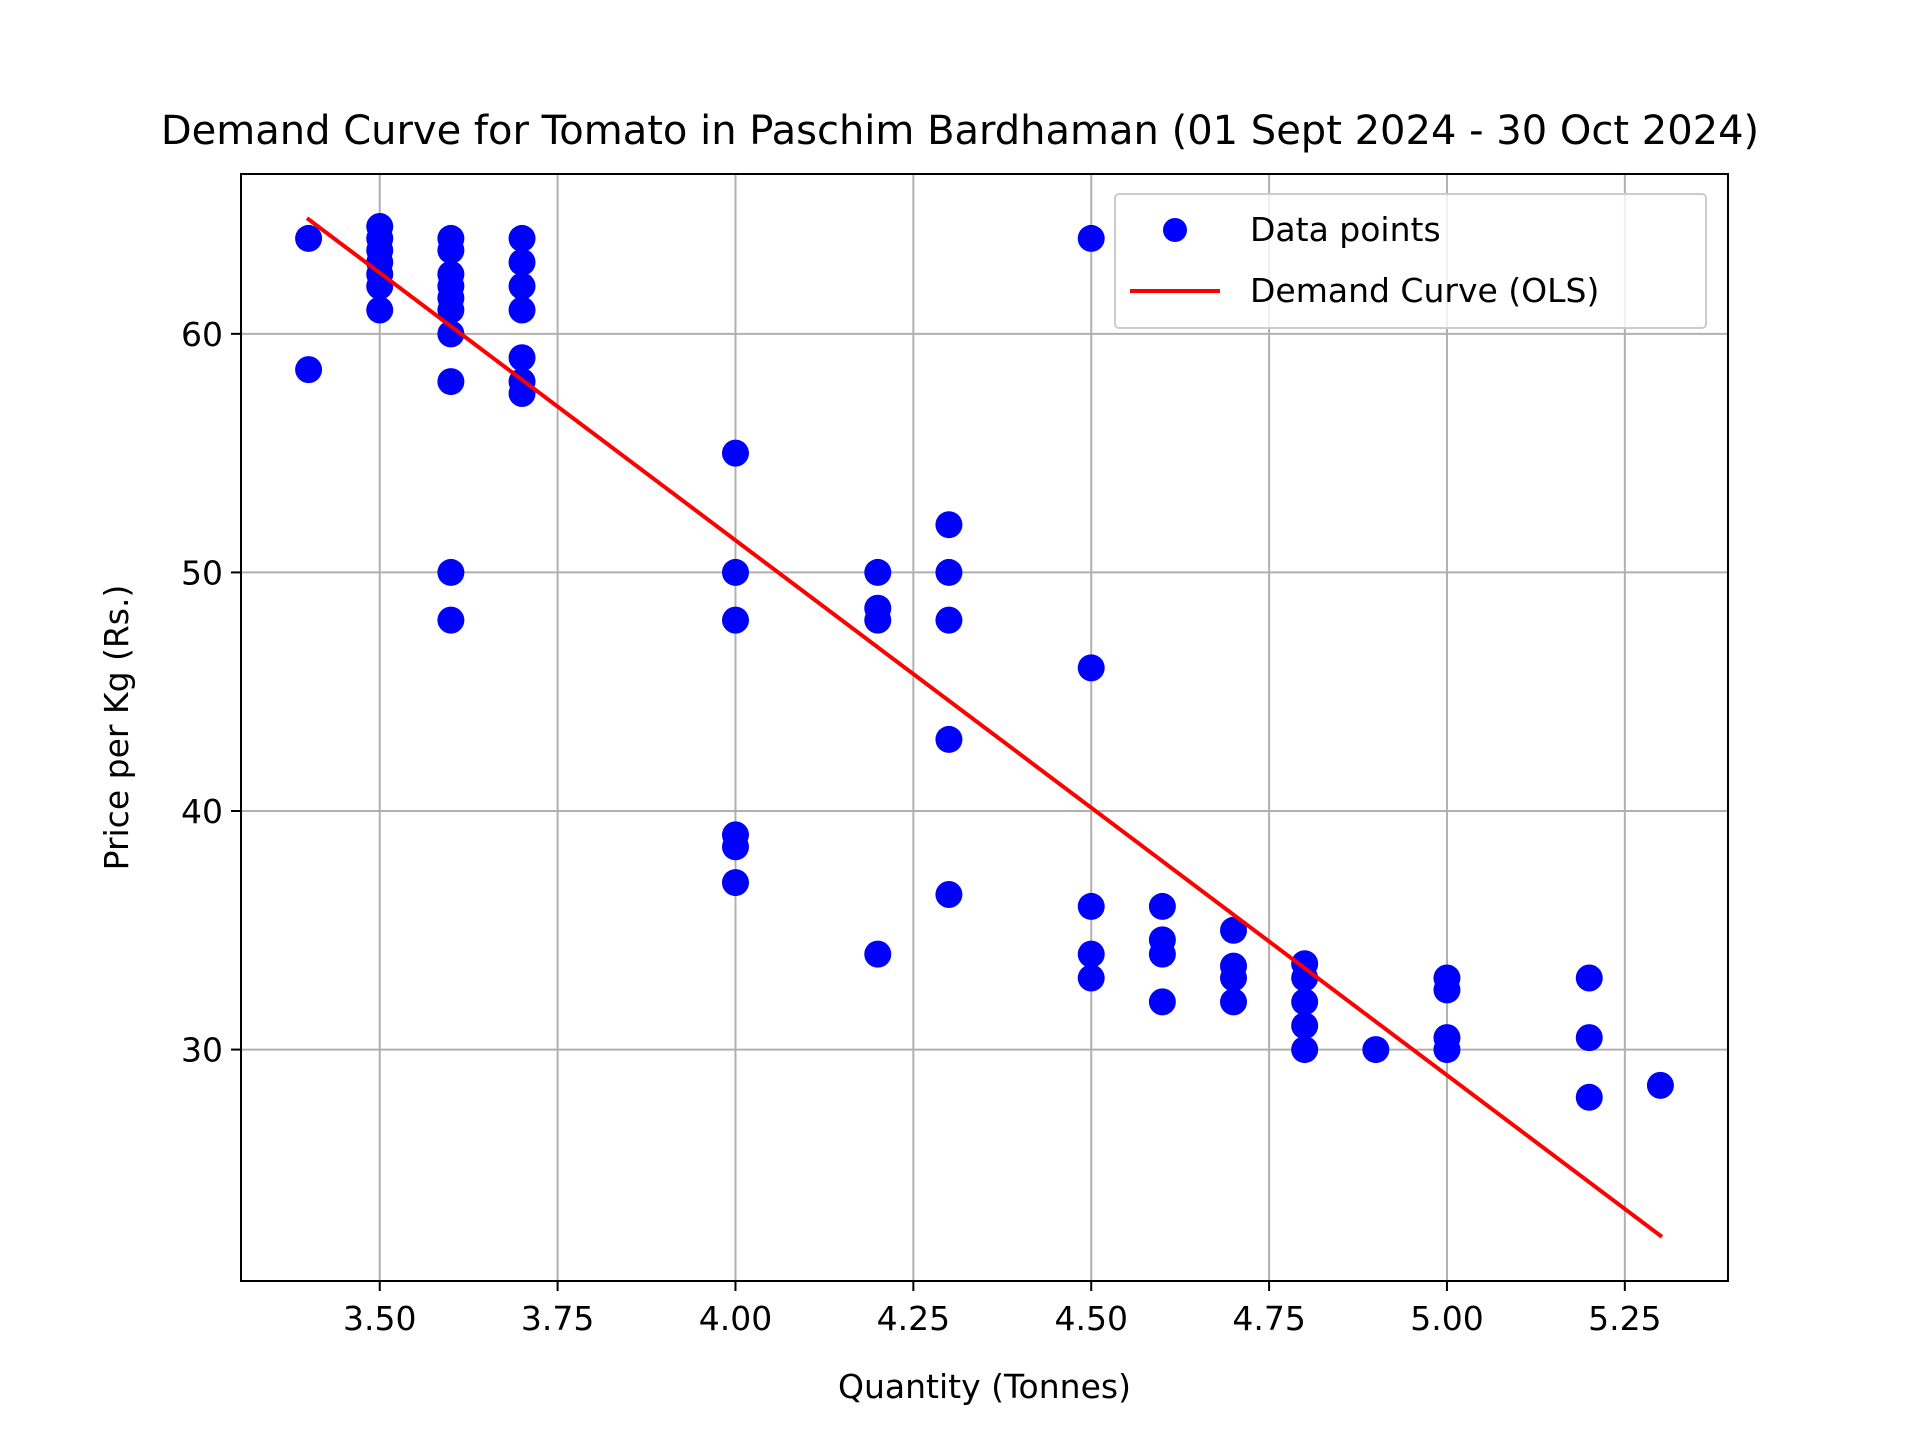 The height and width of the screenshot is (1440, 1920). I want to click on legend-box, so click(1410, 261).